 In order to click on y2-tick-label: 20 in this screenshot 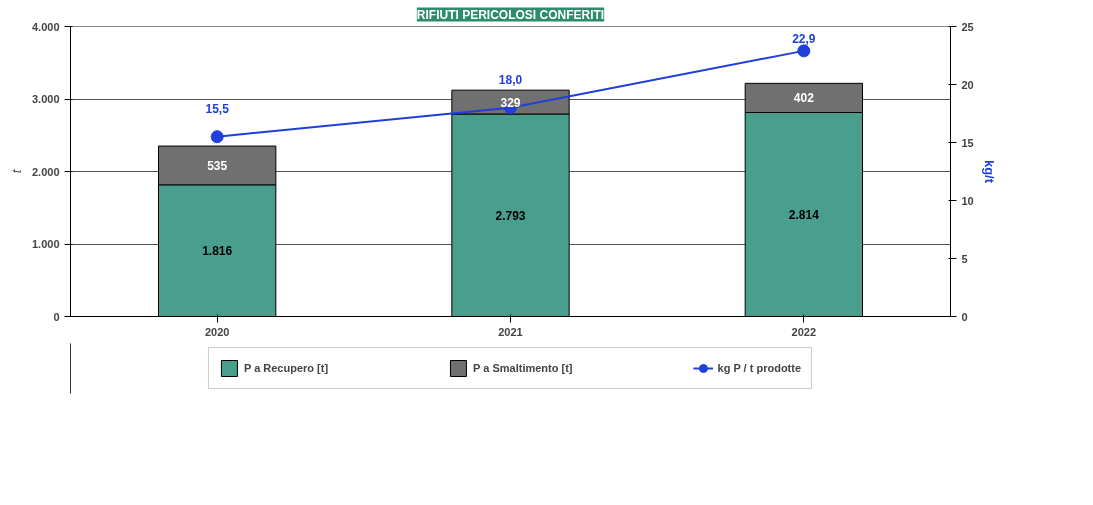, I will do `click(967, 84)`.